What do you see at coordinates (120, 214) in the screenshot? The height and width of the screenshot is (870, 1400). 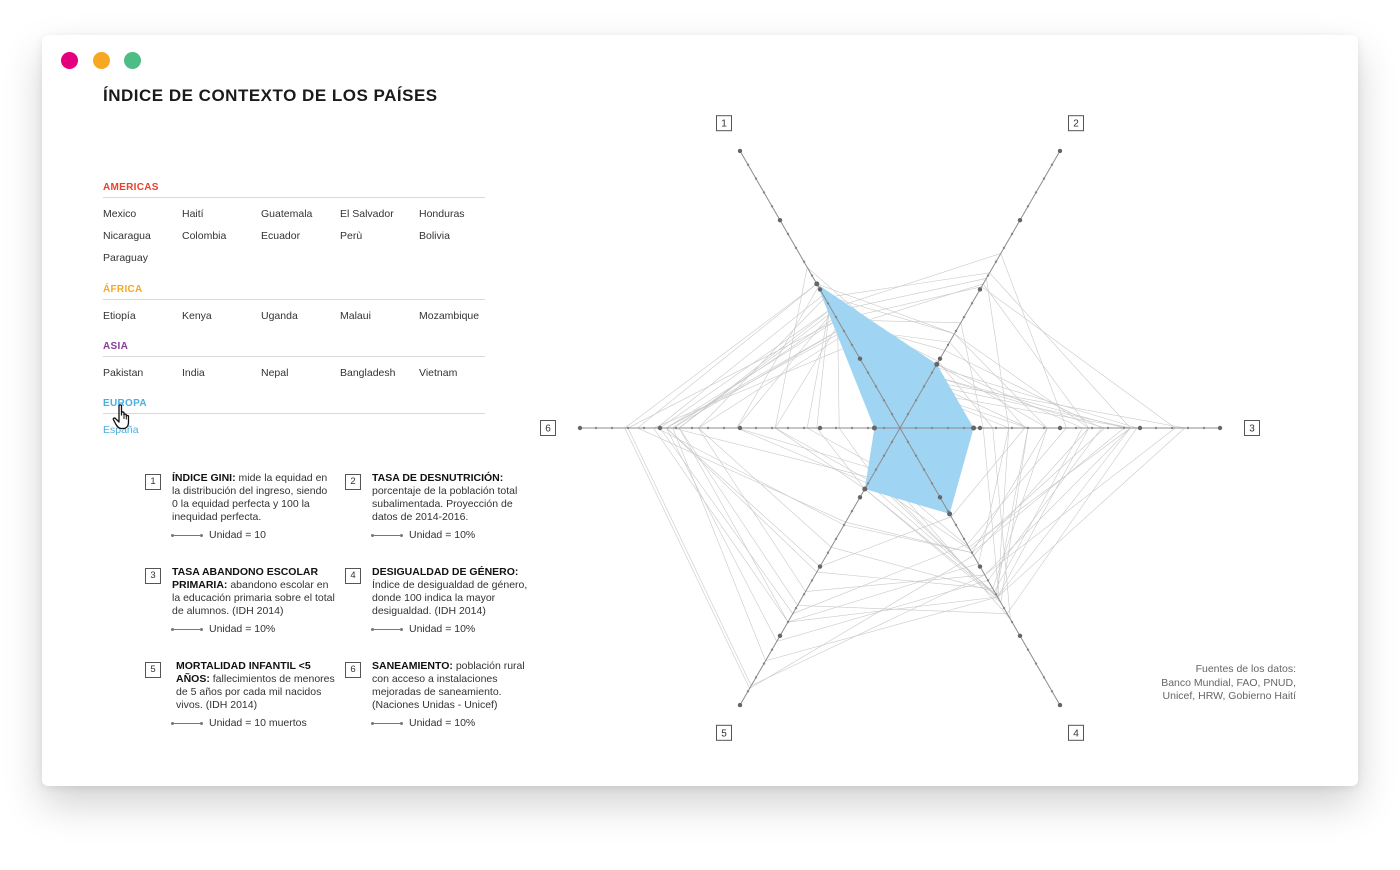 I see `country-link: Mexico` at bounding box center [120, 214].